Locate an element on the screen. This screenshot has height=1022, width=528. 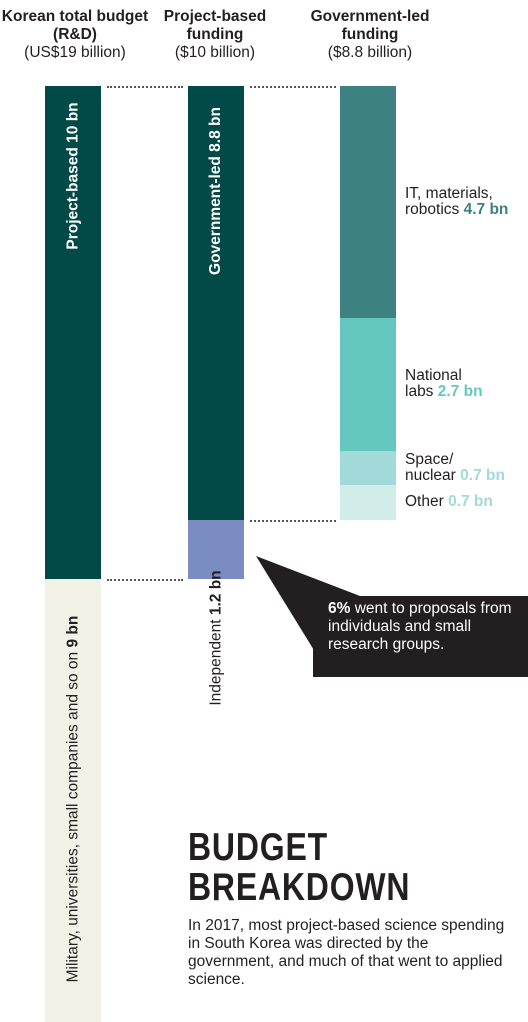
header-project-title: Project-based funding is located at coordinates (215, 25).